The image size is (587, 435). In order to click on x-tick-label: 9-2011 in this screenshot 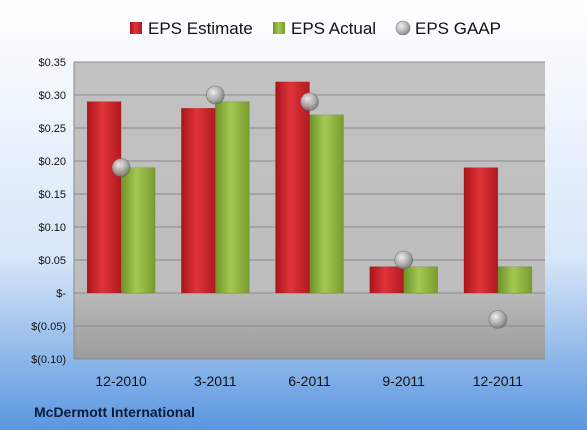, I will do `click(403, 381)`.